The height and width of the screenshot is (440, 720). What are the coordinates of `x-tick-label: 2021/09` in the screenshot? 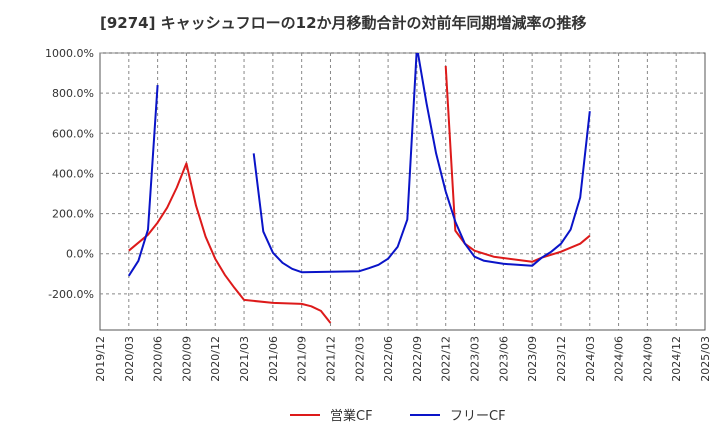 It's located at (302, 359).